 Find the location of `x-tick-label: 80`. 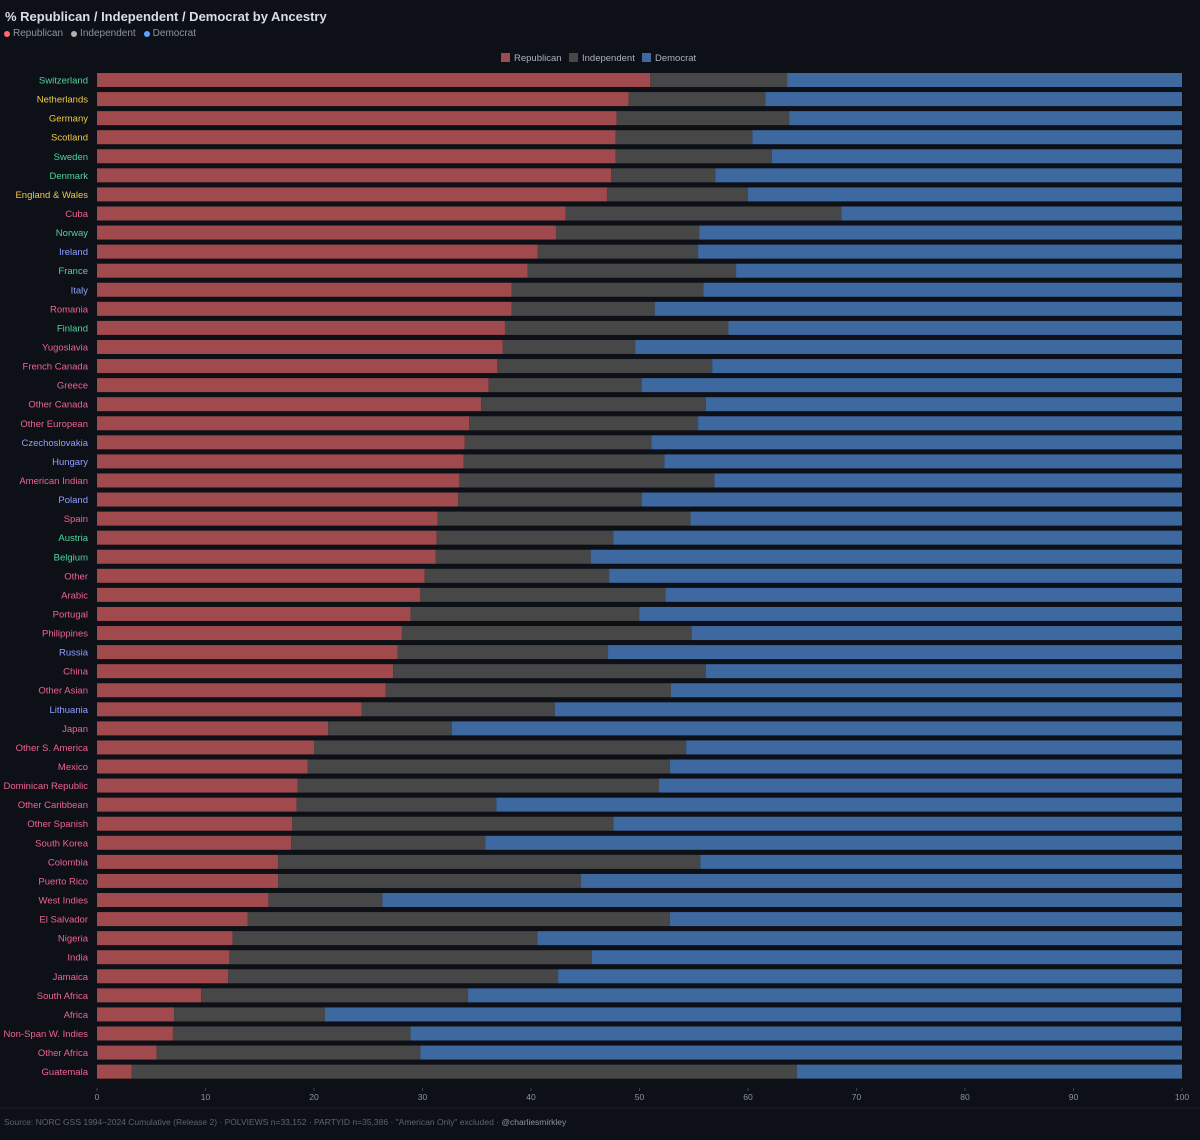

x-tick-label: 80 is located at coordinates (965, 1097).